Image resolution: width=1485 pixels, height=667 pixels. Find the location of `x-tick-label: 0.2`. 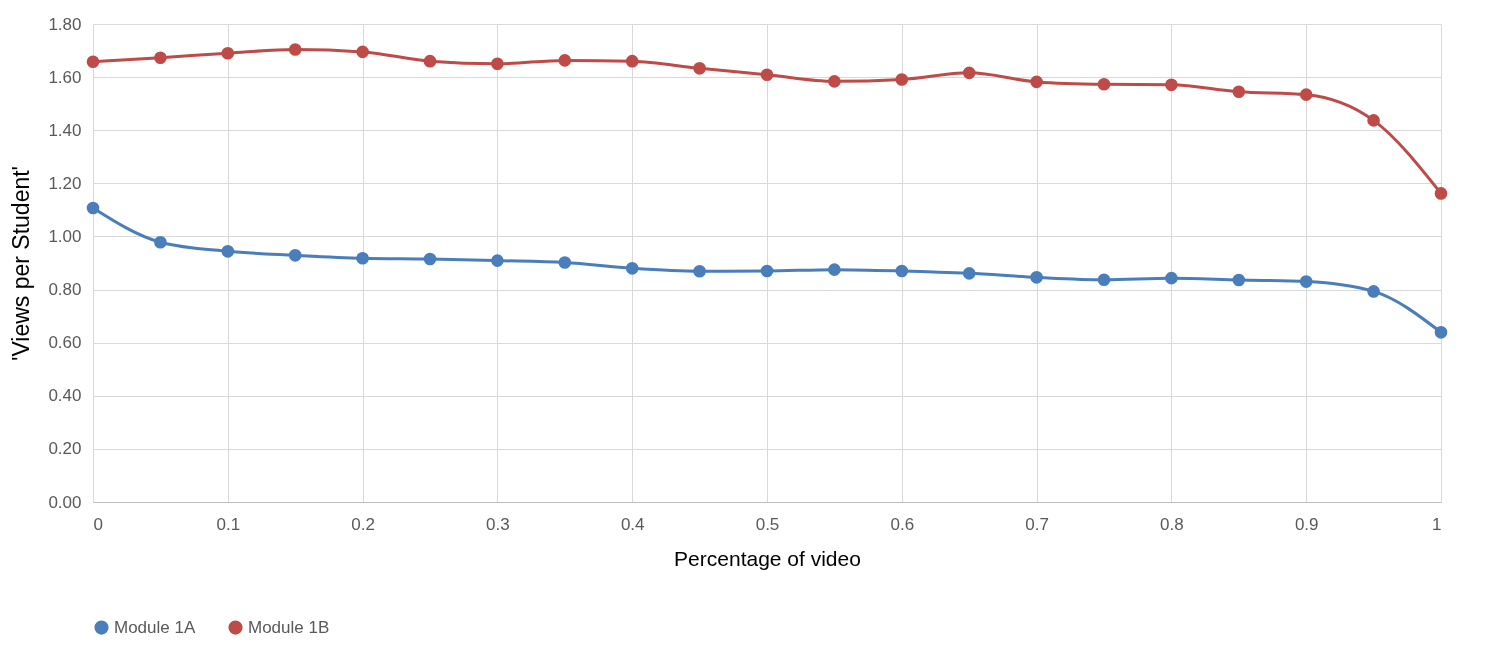

x-tick-label: 0.2 is located at coordinates (363, 524).